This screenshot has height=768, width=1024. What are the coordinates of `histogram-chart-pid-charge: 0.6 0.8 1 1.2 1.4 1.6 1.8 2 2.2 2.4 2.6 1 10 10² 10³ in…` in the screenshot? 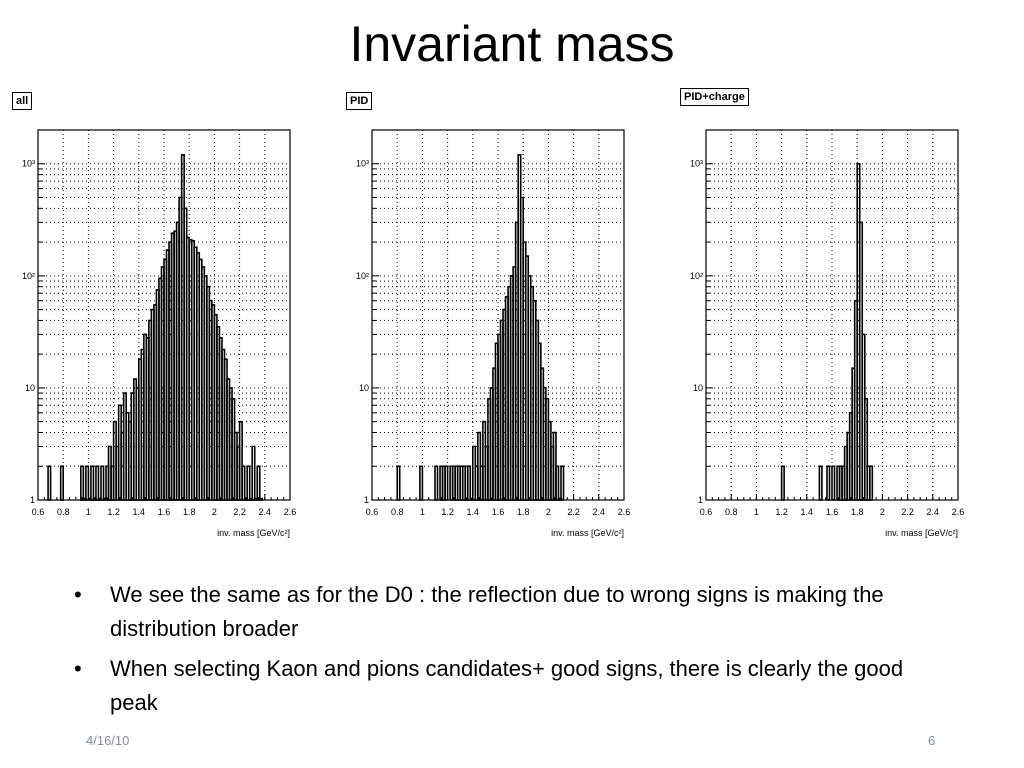 It's located at (827, 333).